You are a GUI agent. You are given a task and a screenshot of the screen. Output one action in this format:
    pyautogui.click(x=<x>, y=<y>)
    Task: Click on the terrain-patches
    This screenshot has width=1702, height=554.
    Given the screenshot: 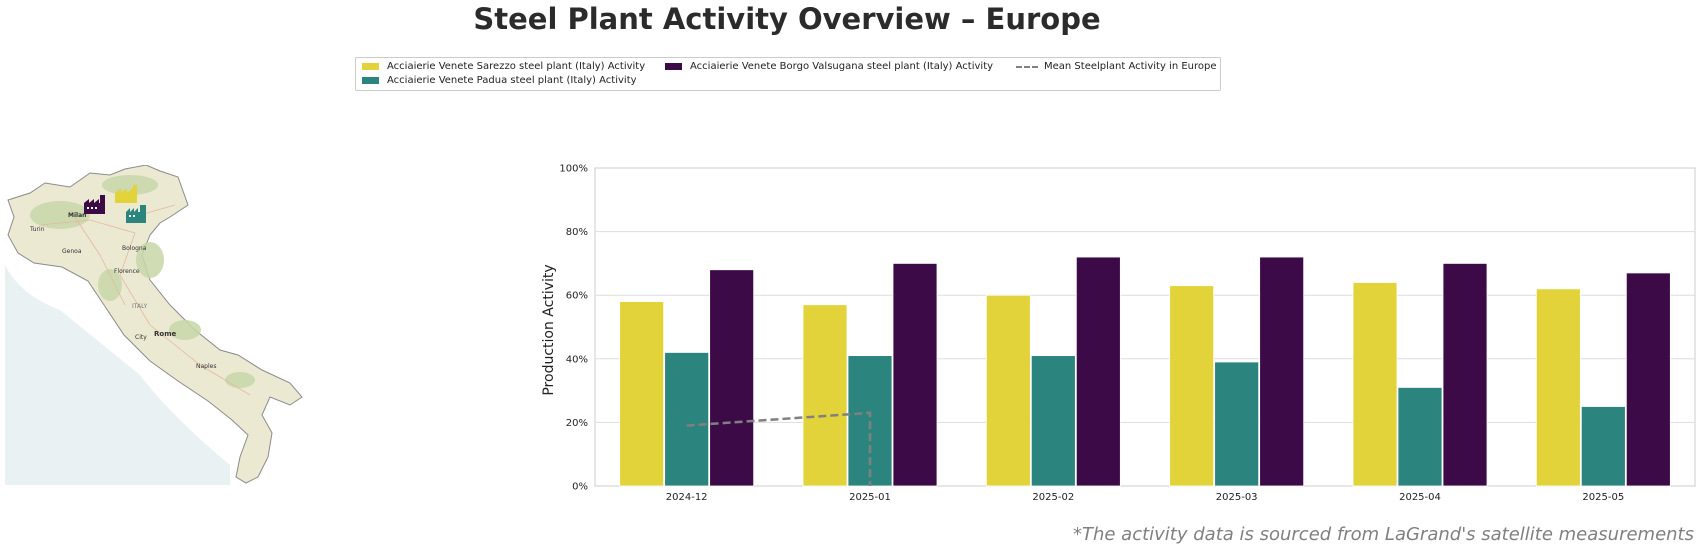 What is the action you would take?
    pyautogui.click(x=142, y=281)
    